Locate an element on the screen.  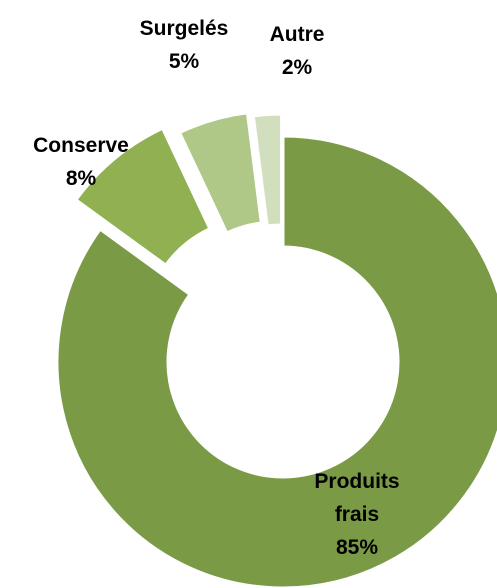
slice-label-autre: Autre 2% is located at coordinates (297, 51).